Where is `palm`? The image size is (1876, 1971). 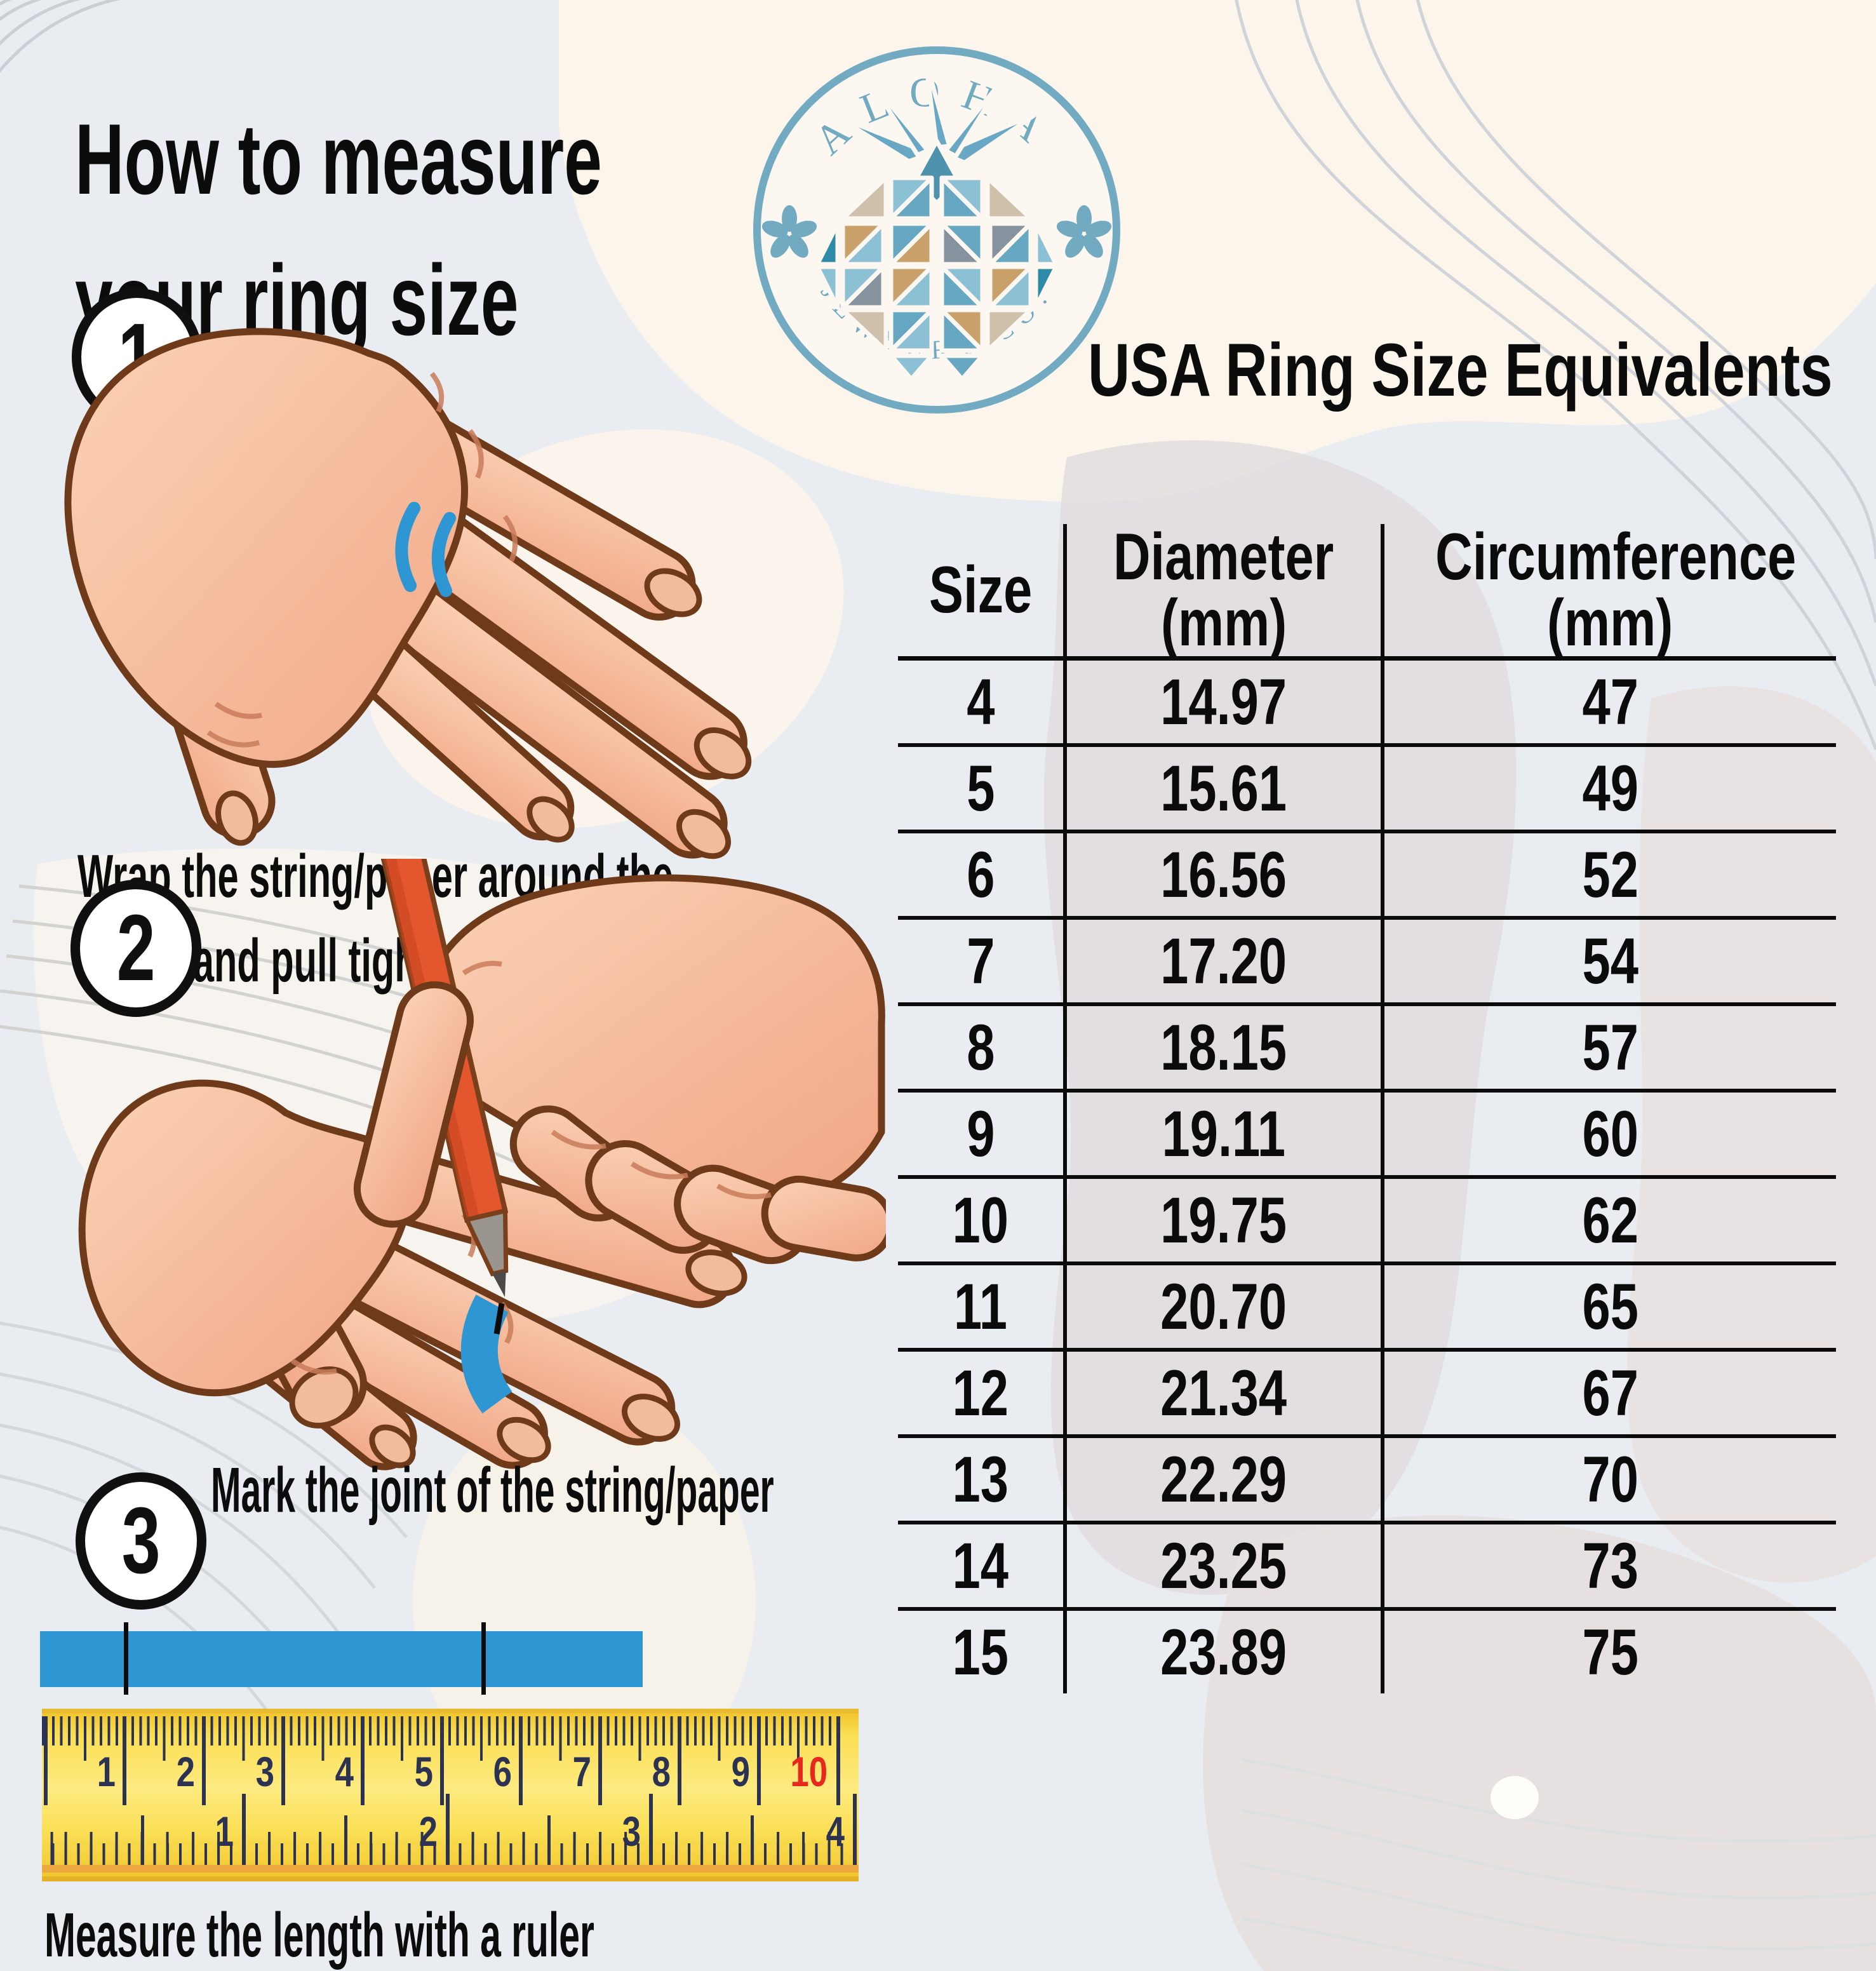 palm is located at coordinates (266, 548).